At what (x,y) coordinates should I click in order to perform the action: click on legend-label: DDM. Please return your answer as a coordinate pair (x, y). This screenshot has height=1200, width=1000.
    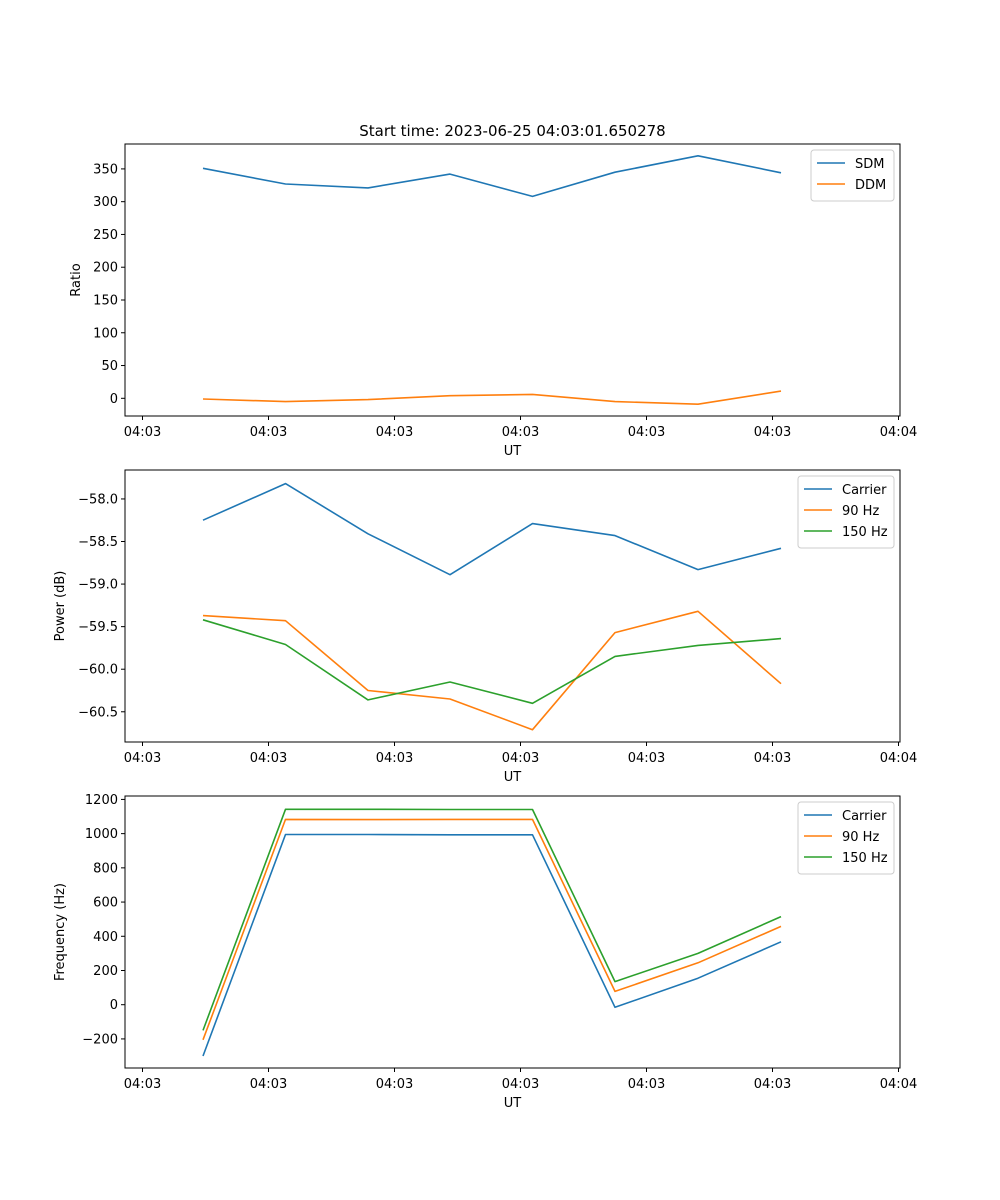
    Looking at the image, I should click on (870, 185).